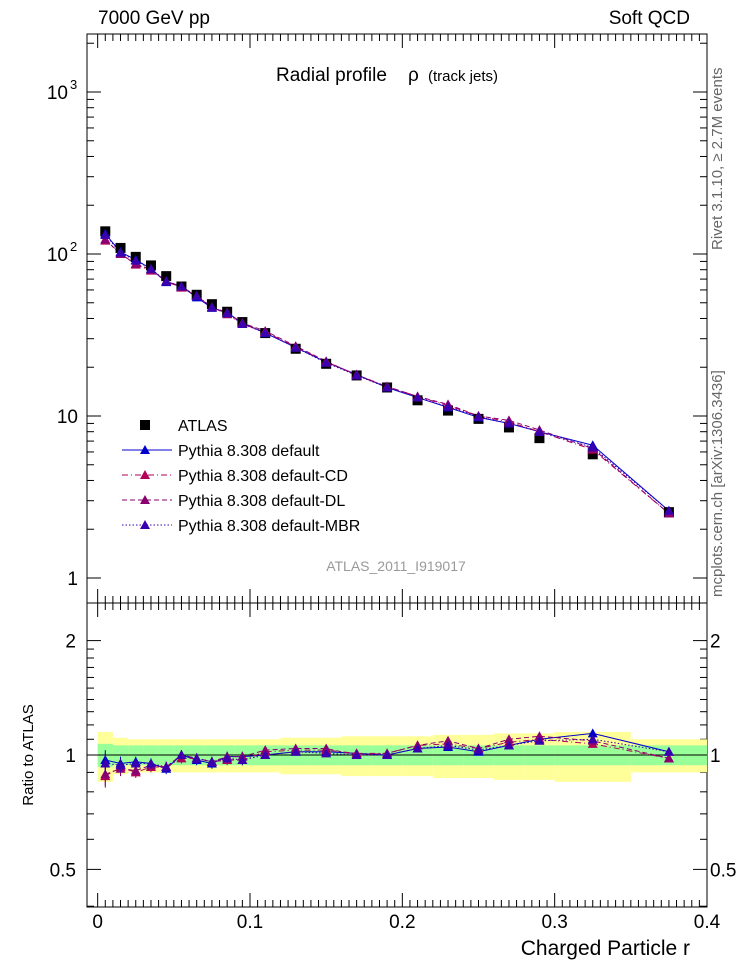 The width and height of the screenshot is (746, 972). I want to click on main-title-symbol: ρ, so click(413, 75).